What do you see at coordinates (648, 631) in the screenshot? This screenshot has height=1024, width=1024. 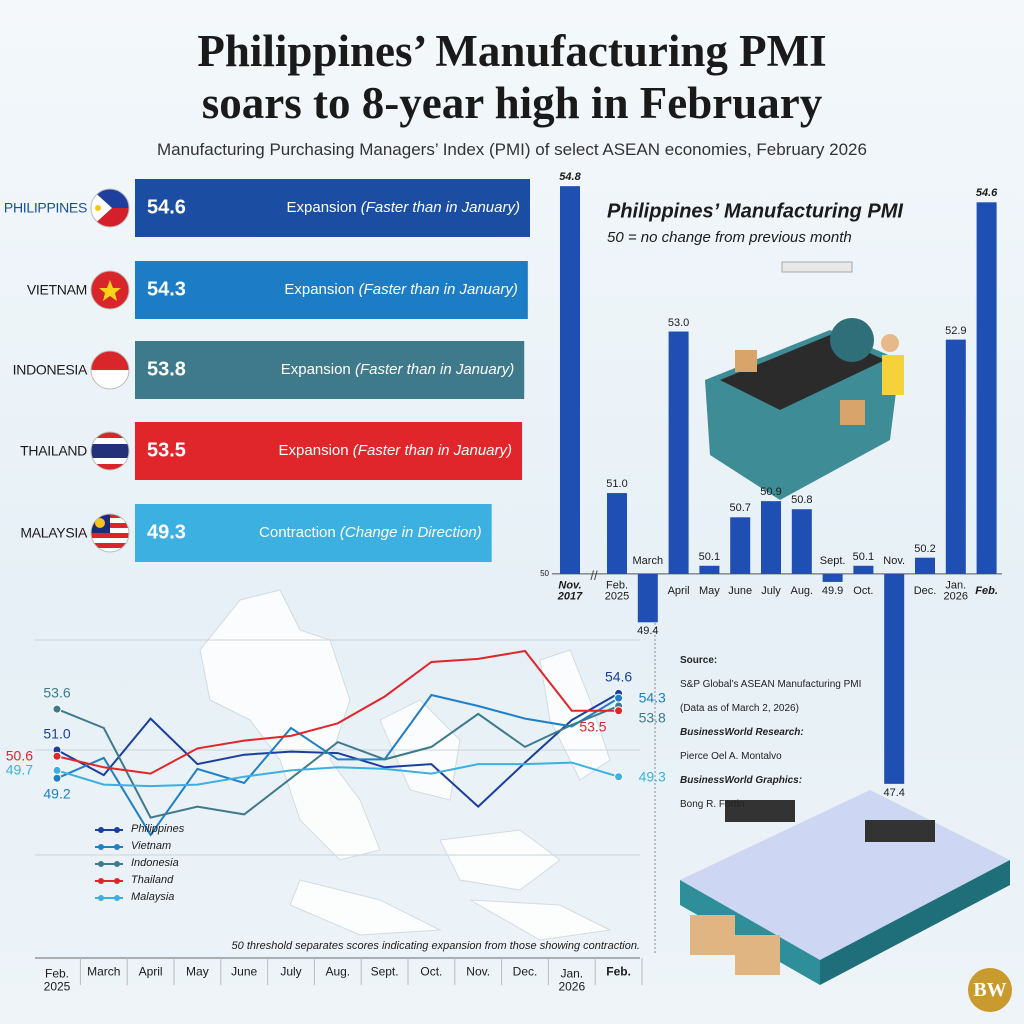 I see `value-label: 49.4` at bounding box center [648, 631].